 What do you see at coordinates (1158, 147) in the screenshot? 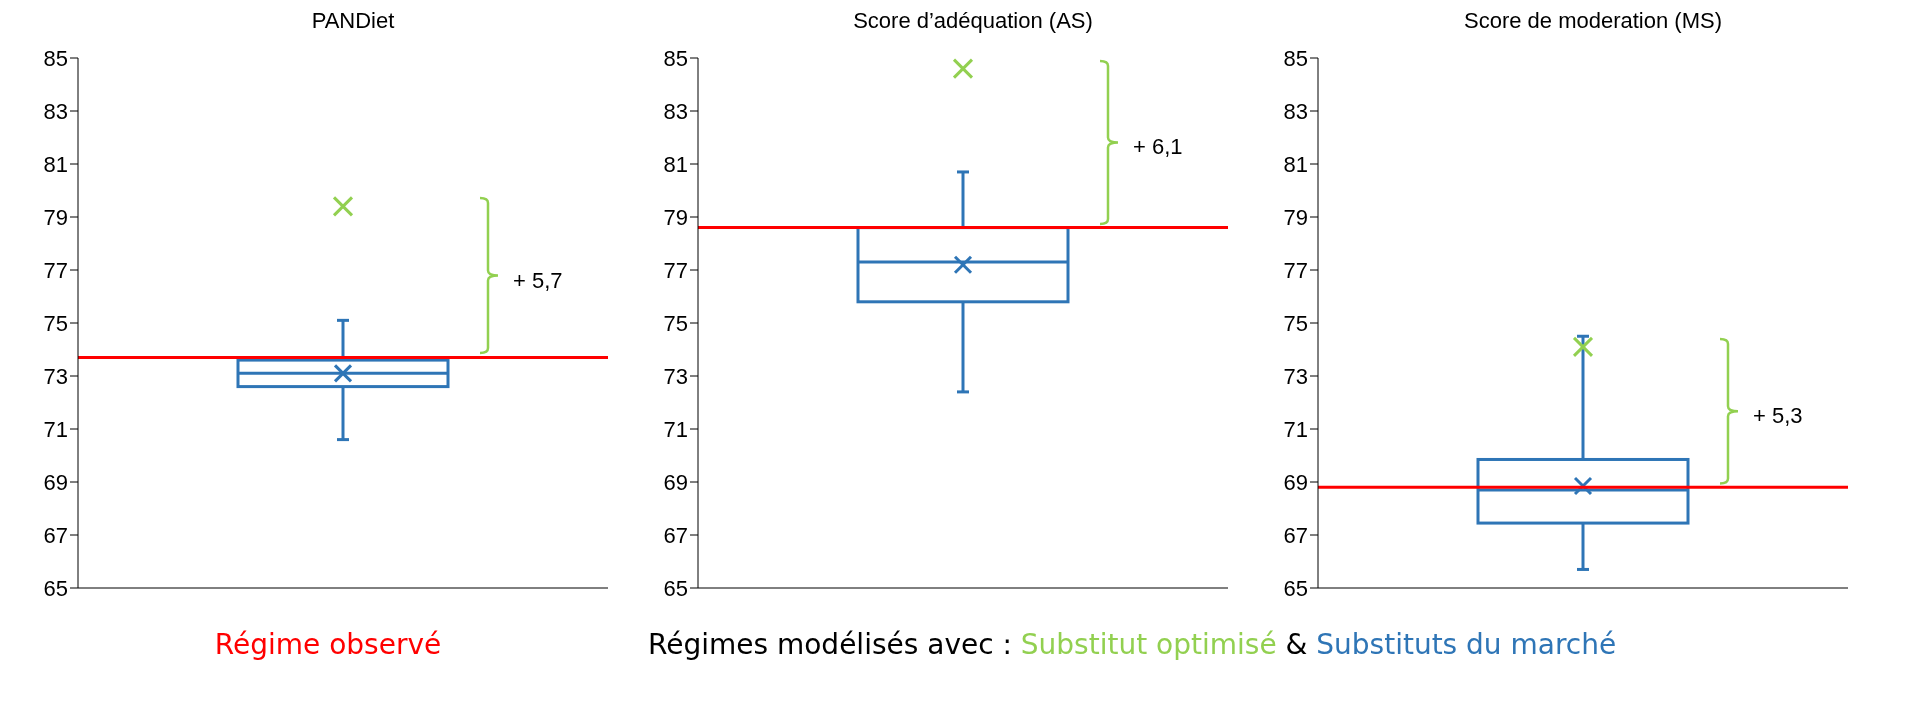
I see `annotation: + 6,1` at bounding box center [1158, 147].